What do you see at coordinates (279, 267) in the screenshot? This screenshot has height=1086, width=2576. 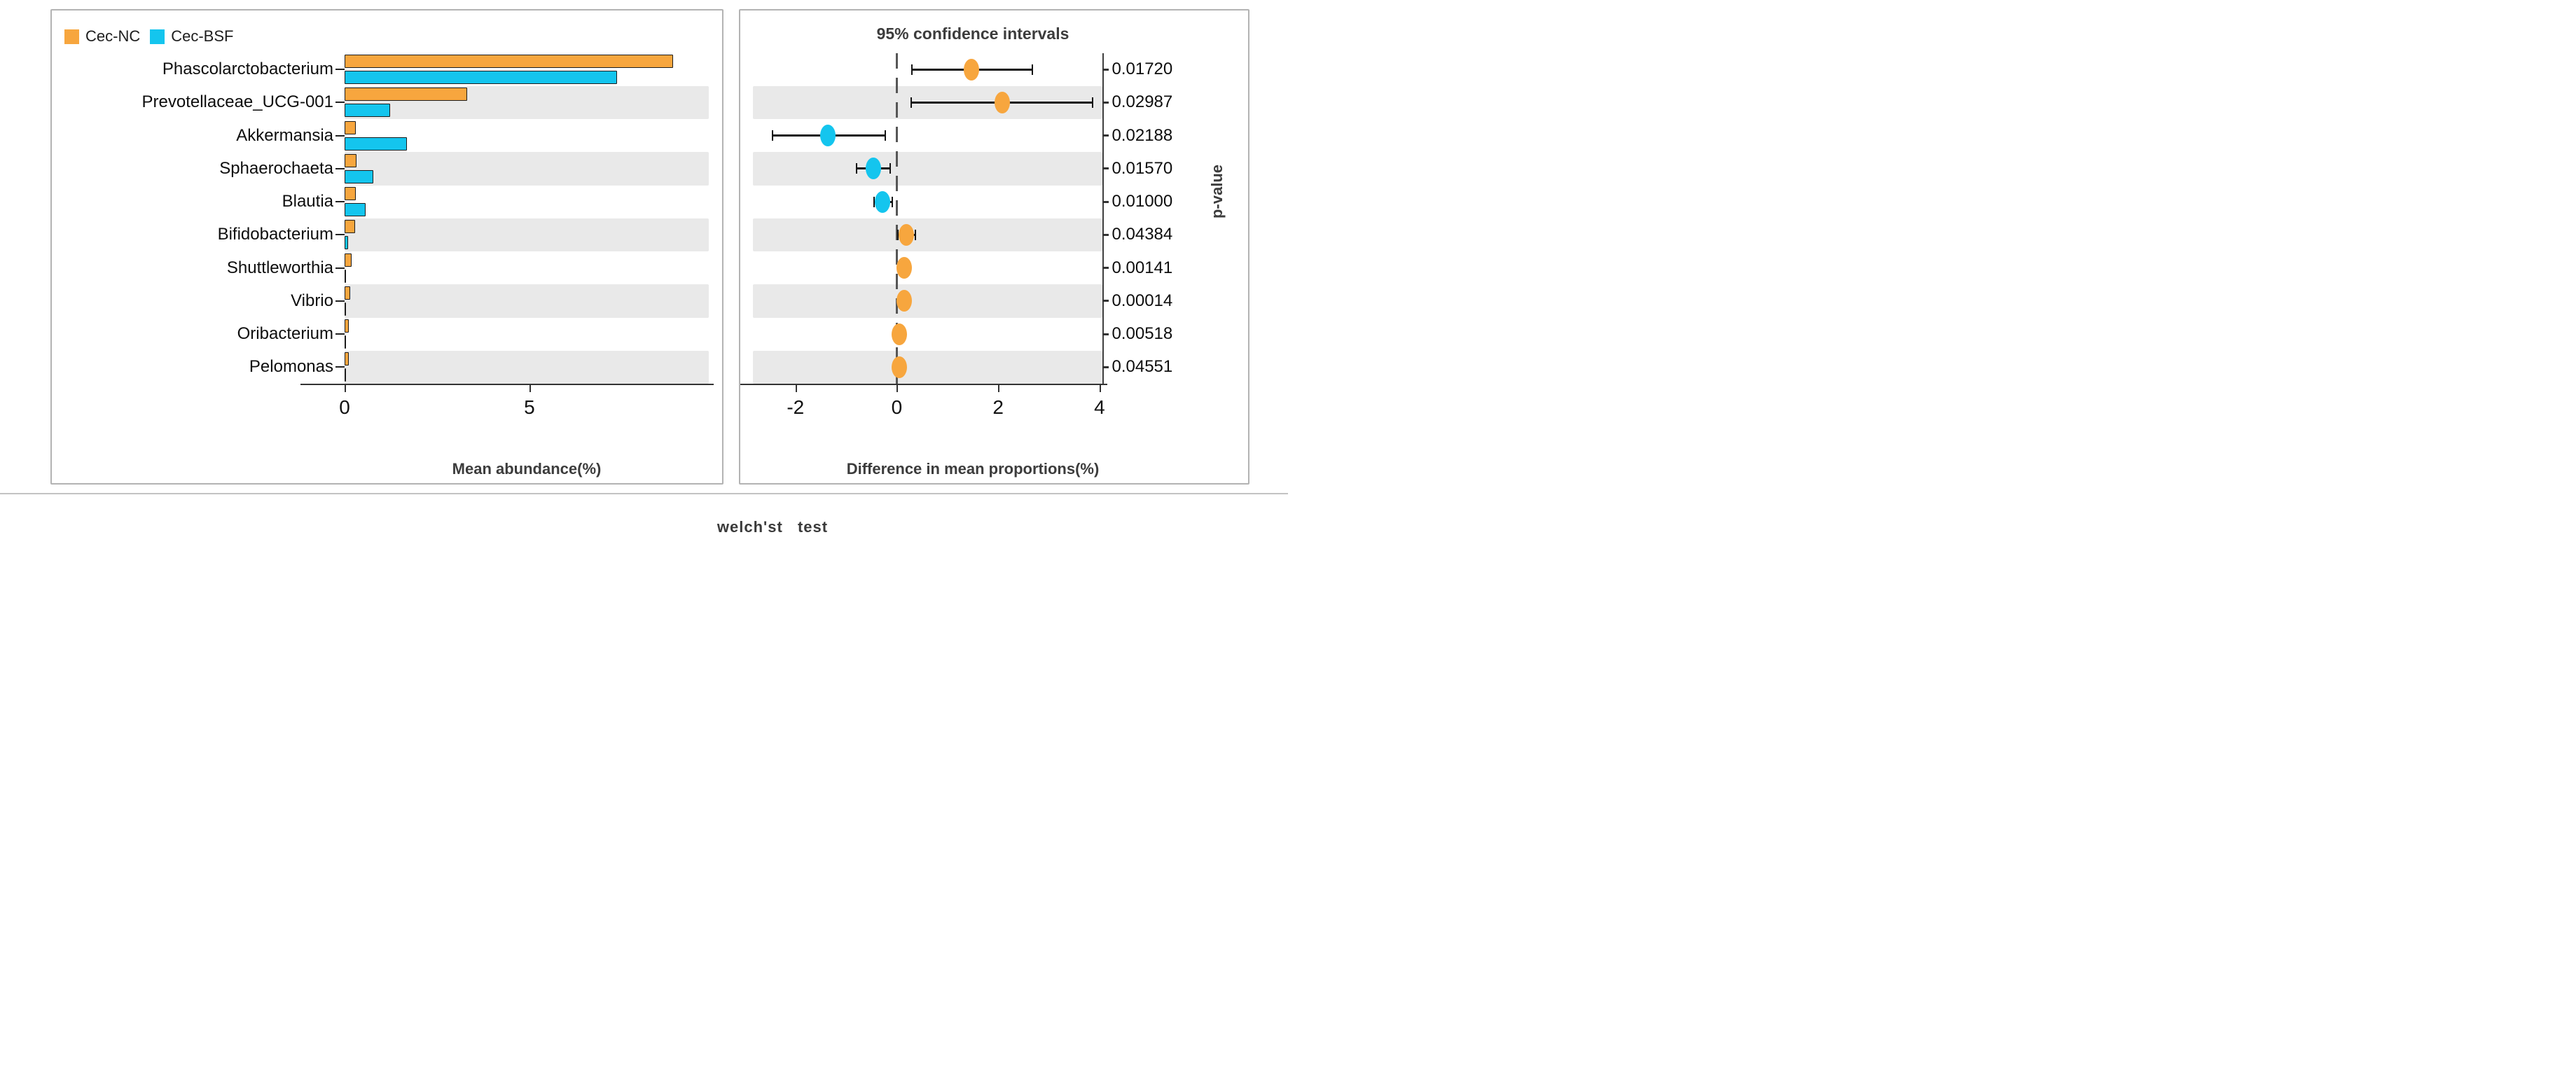 I see `taxon-label: Shuttleworthia` at bounding box center [279, 267].